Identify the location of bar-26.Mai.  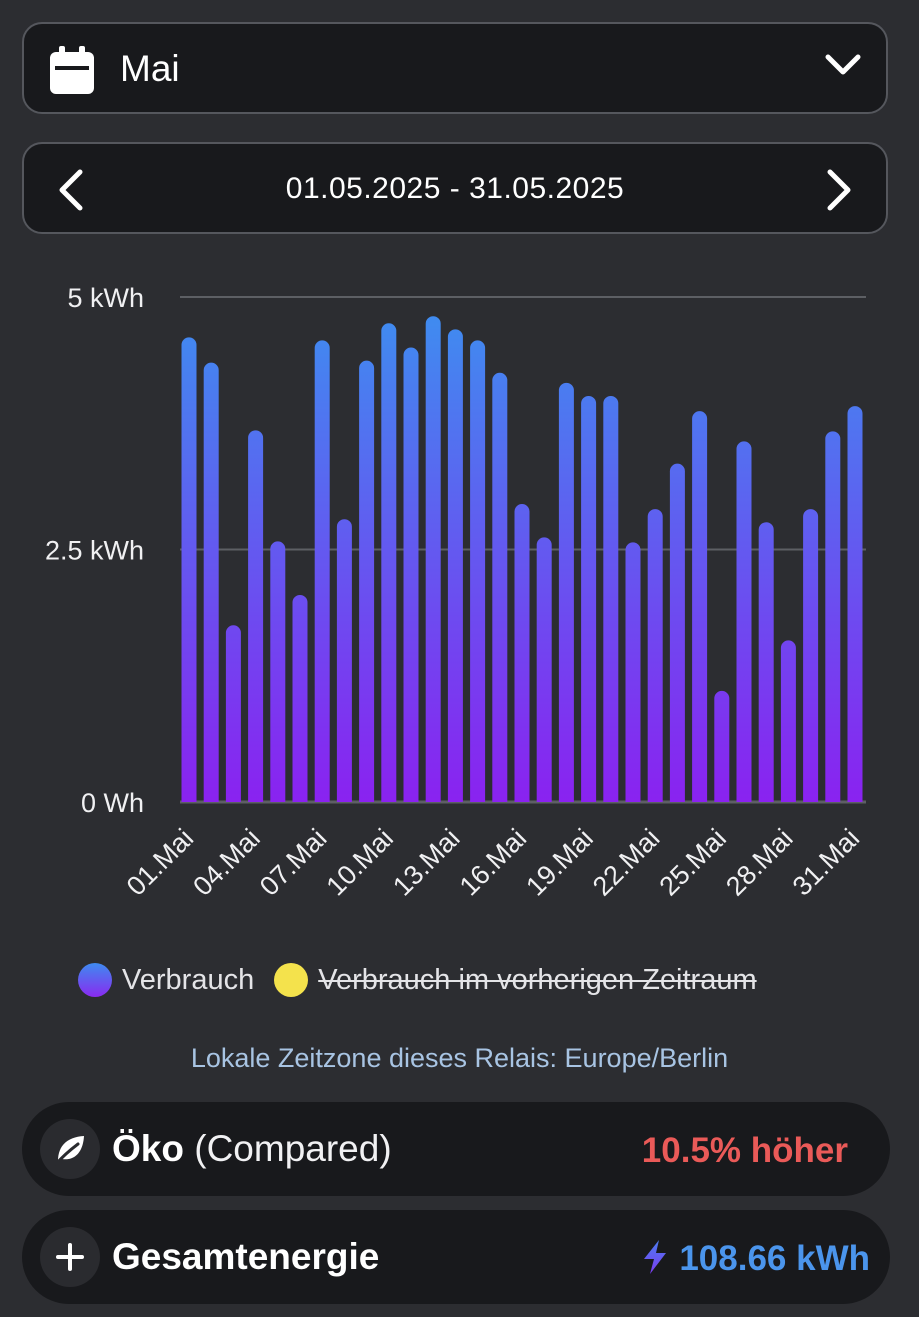
(744, 621).